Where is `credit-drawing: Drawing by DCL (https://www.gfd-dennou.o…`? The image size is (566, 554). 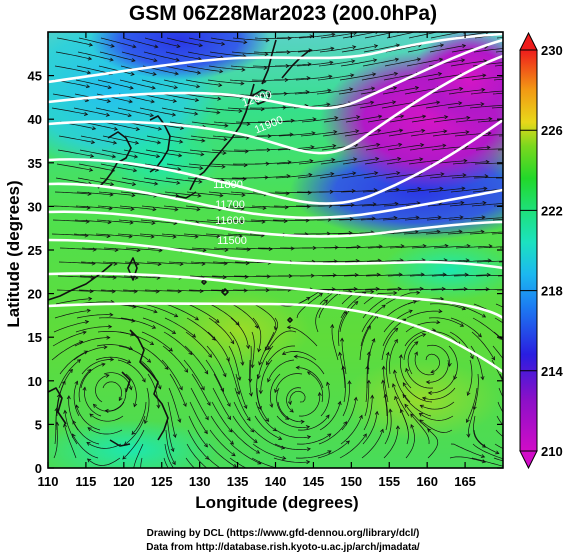 credit-drawing: Drawing by DCL (https://www.gfd-dennou.o… is located at coordinates (283, 533).